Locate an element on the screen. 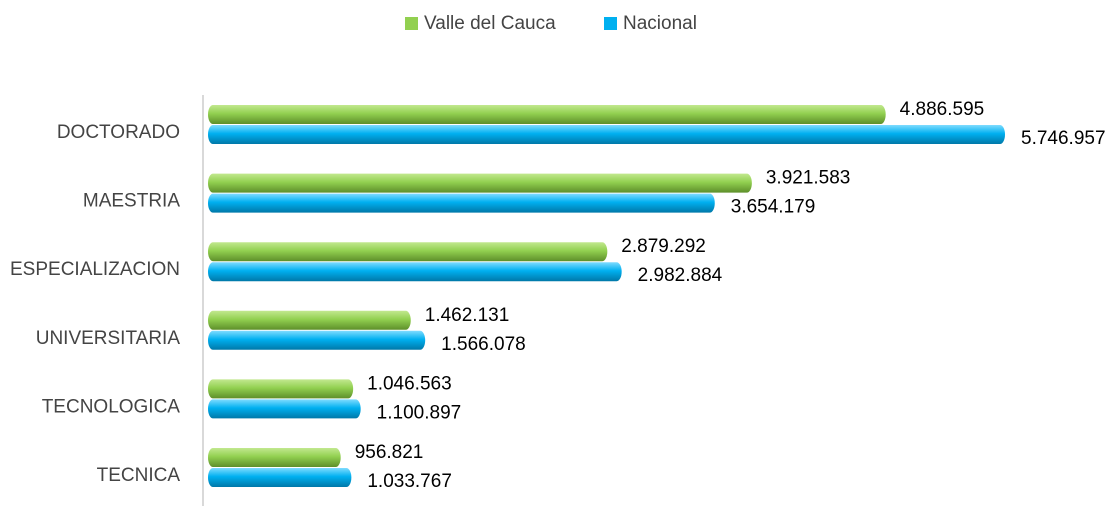 The width and height of the screenshot is (1120, 506). value-label: 1.100.897 is located at coordinates (419, 412).